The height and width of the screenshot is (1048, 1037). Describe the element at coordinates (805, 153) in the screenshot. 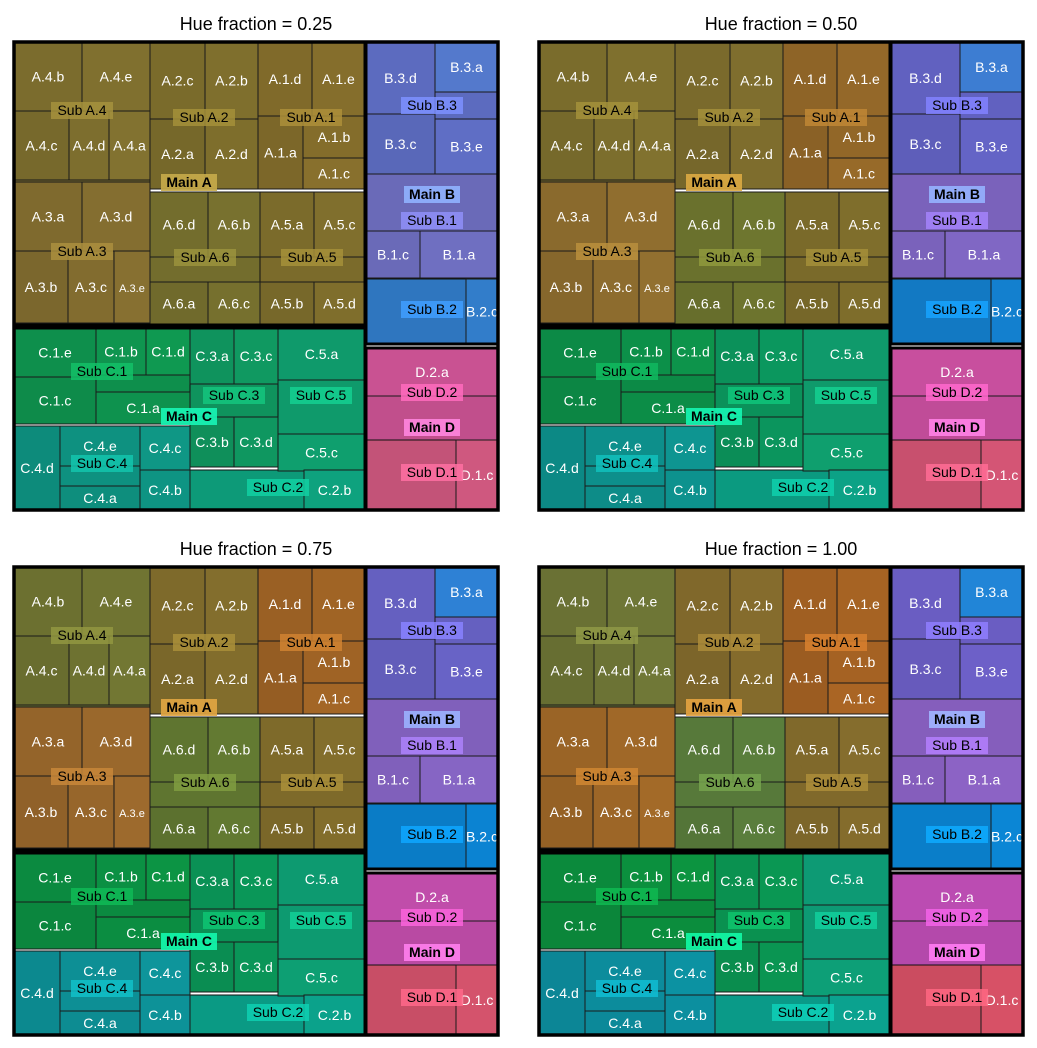

I see `cell-label: A.1.a` at that location.